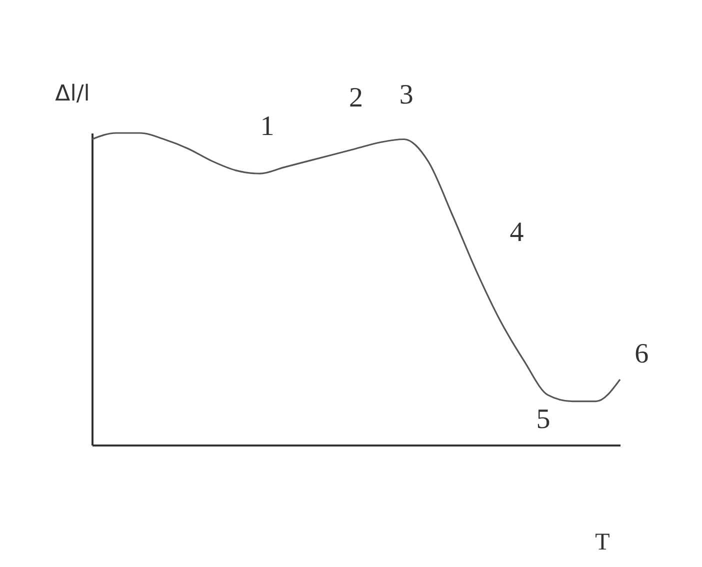 This screenshot has width=702, height=567. What do you see at coordinates (356, 98) in the screenshot?
I see `text: 2` at bounding box center [356, 98].